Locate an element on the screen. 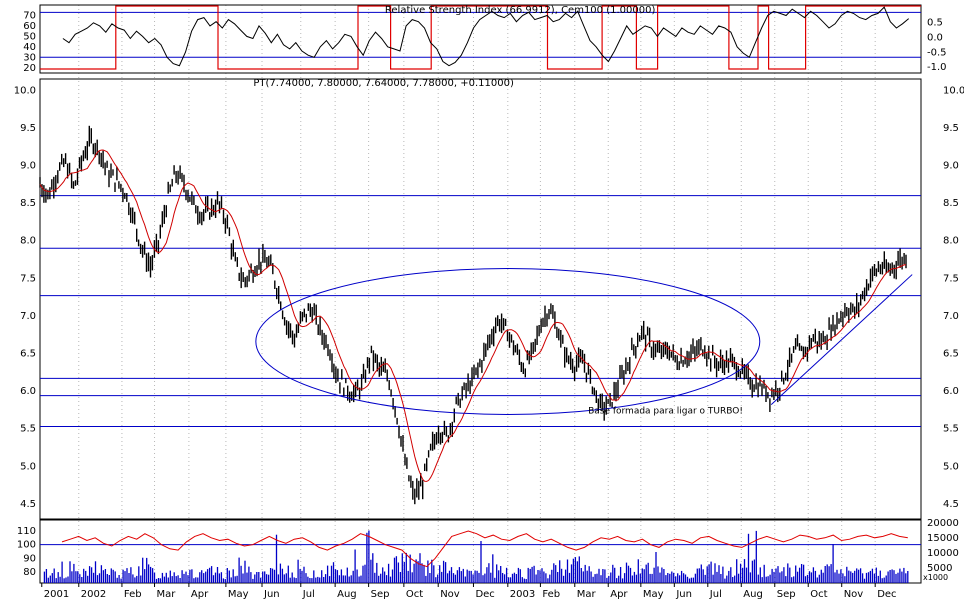 The image size is (964, 603). rsi-right-tick-label: 0.5 is located at coordinates (935, 23).